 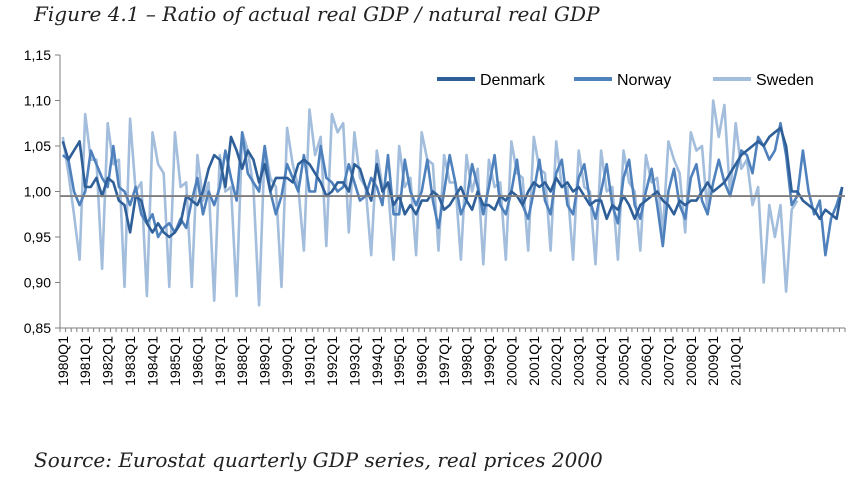 What do you see at coordinates (37, 192) in the screenshot?
I see `y-tick-label: 1,00` at bounding box center [37, 192].